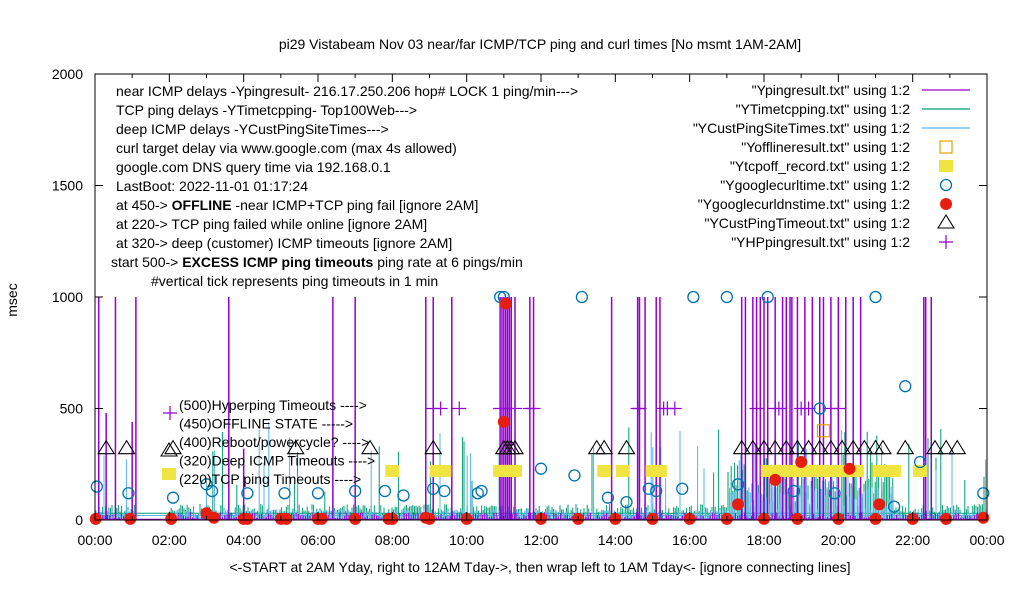  I want to click on series-offline, so click(823, 431).